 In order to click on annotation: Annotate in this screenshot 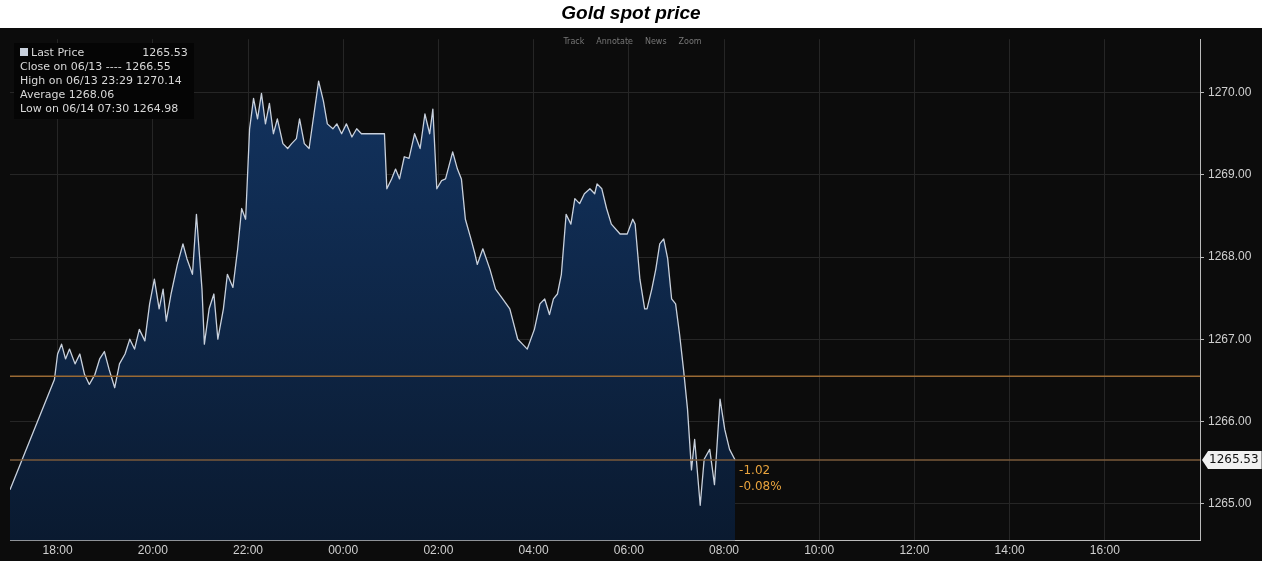, I will do `click(614, 42)`.